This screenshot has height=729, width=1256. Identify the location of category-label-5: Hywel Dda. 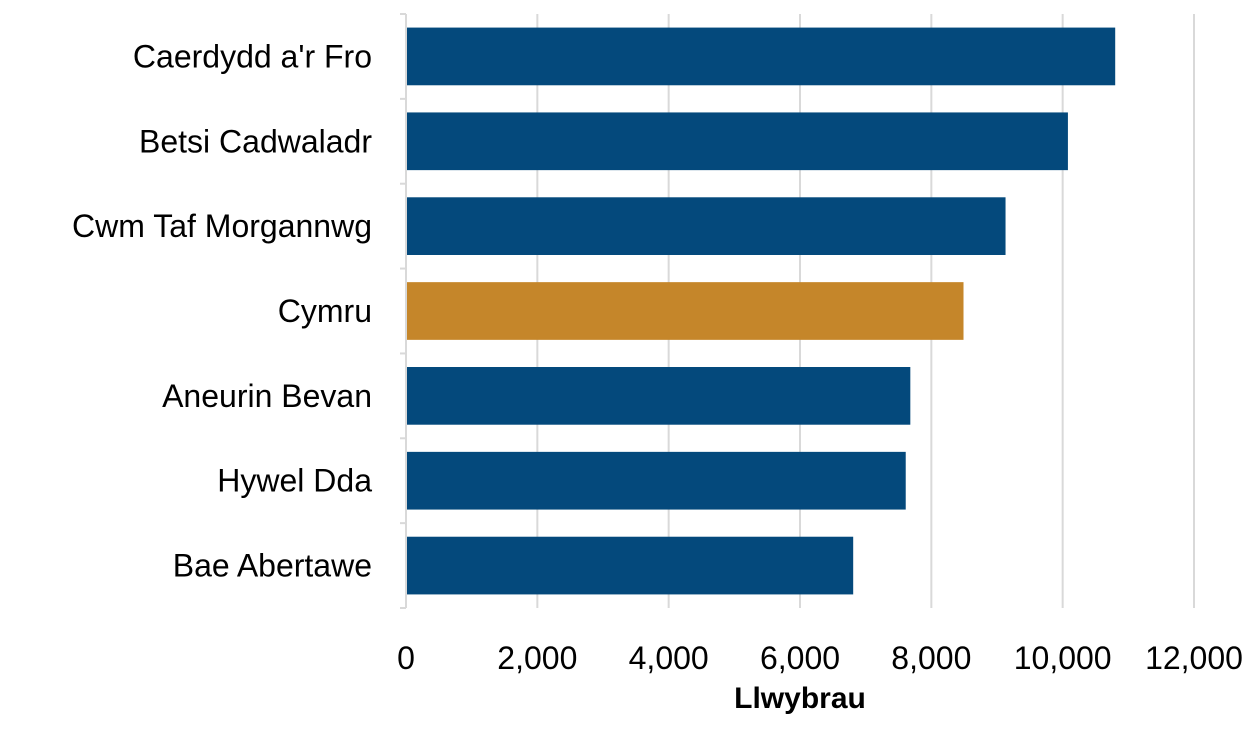
(294, 481).